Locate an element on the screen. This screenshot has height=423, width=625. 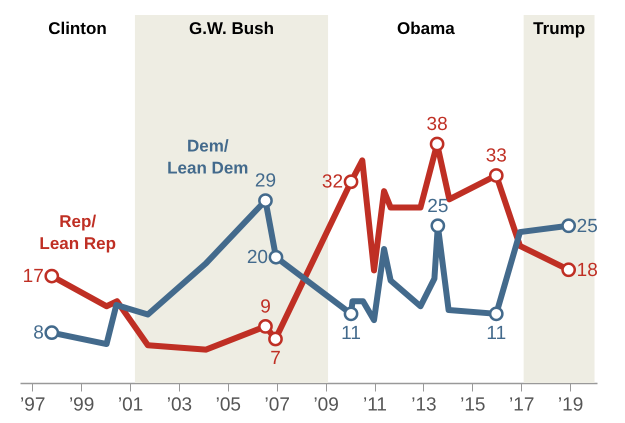
data-label: 18 is located at coordinates (587, 270).